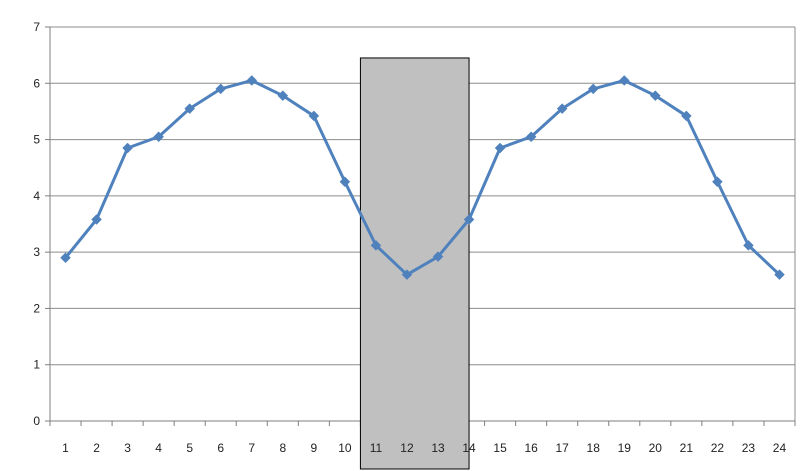 The height and width of the screenshot is (471, 803). What do you see at coordinates (36, 27) in the screenshot?
I see `y-tick-label-7: 7` at bounding box center [36, 27].